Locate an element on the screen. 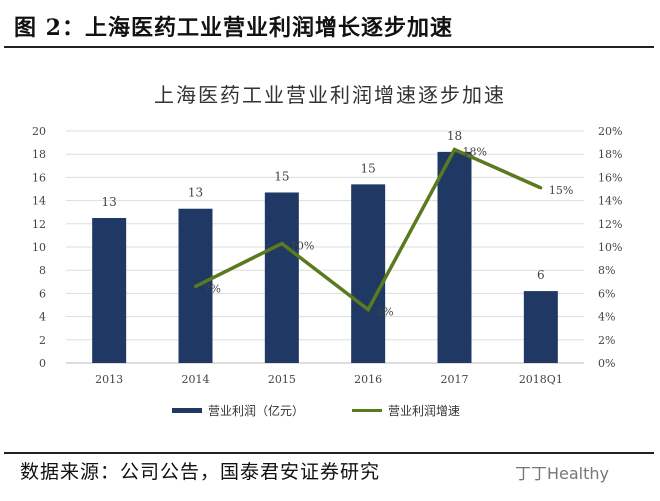 Image resolution: width=660 pixels, height=501 pixels. y-right-tick: 10% is located at coordinates (610, 247).